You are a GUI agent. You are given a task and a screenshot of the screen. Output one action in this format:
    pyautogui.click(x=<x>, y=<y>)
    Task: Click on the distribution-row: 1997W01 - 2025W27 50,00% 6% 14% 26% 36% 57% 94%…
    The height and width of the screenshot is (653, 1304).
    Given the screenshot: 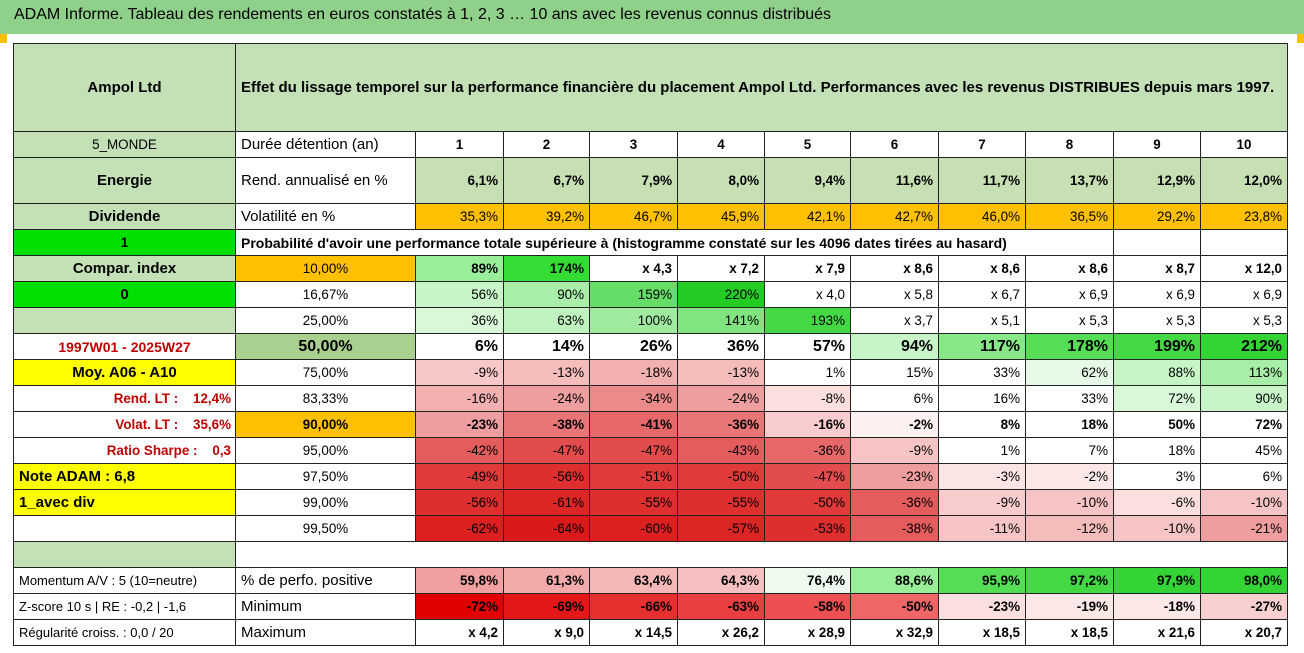 What is the action you would take?
    pyautogui.click(x=650, y=346)
    